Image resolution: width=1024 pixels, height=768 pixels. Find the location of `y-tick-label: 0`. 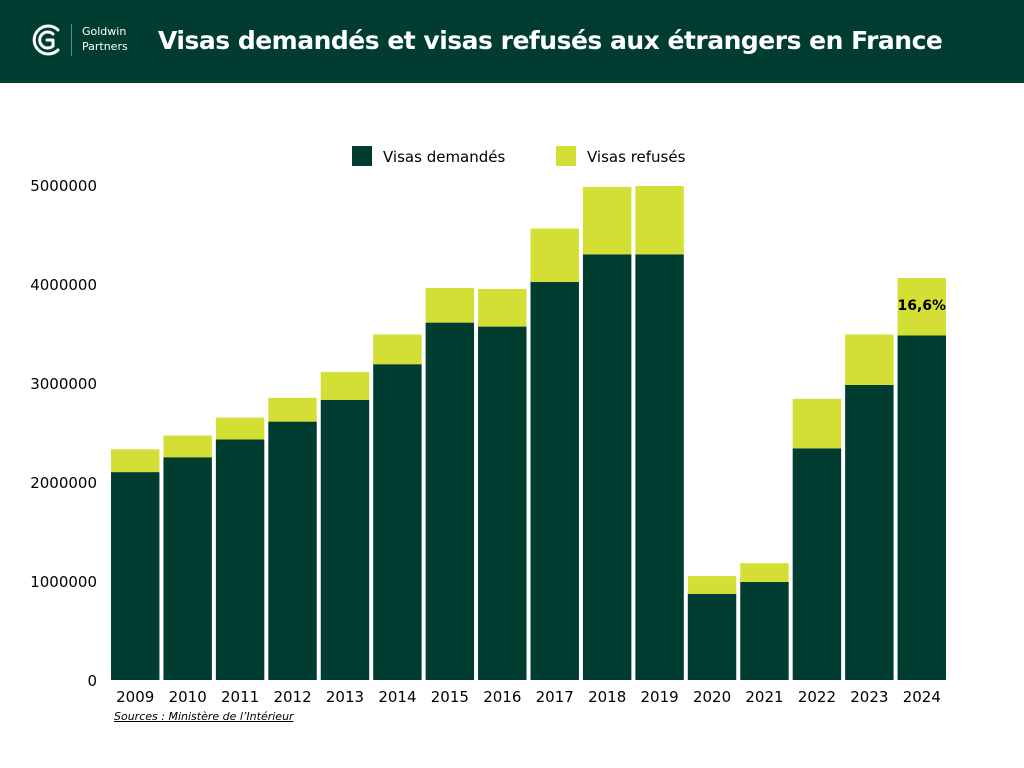

y-tick-label: 0 is located at coordinates (92, 681).